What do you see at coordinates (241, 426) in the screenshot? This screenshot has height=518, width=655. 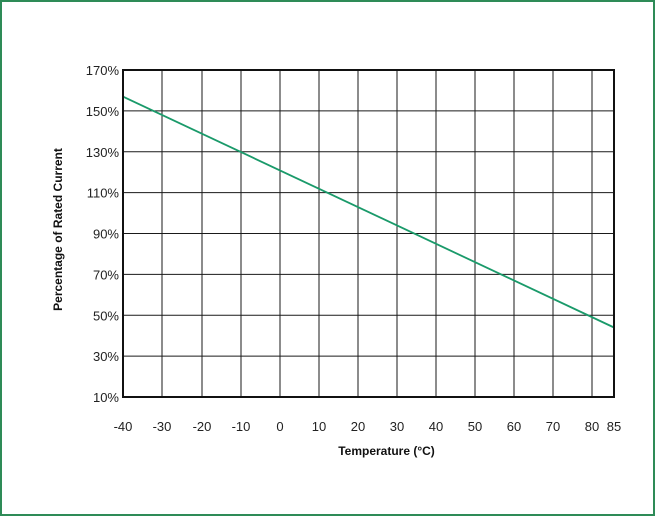 I see `x-tick-label: -10` at bounding box center [241, 426].